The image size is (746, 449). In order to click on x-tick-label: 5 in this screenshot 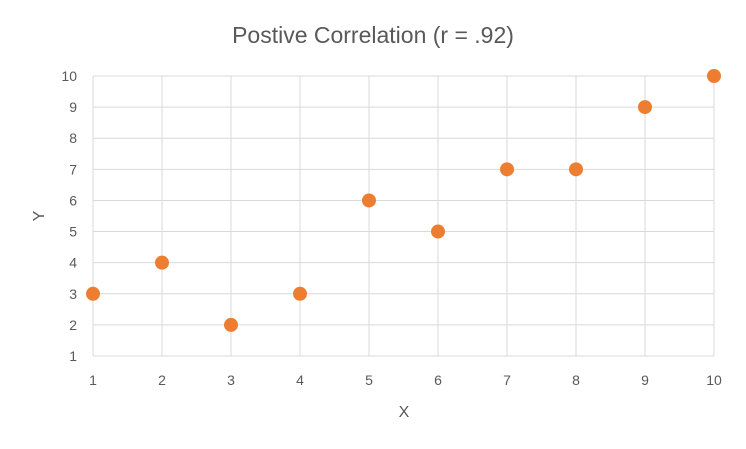, I will do `click(369, 380)`.